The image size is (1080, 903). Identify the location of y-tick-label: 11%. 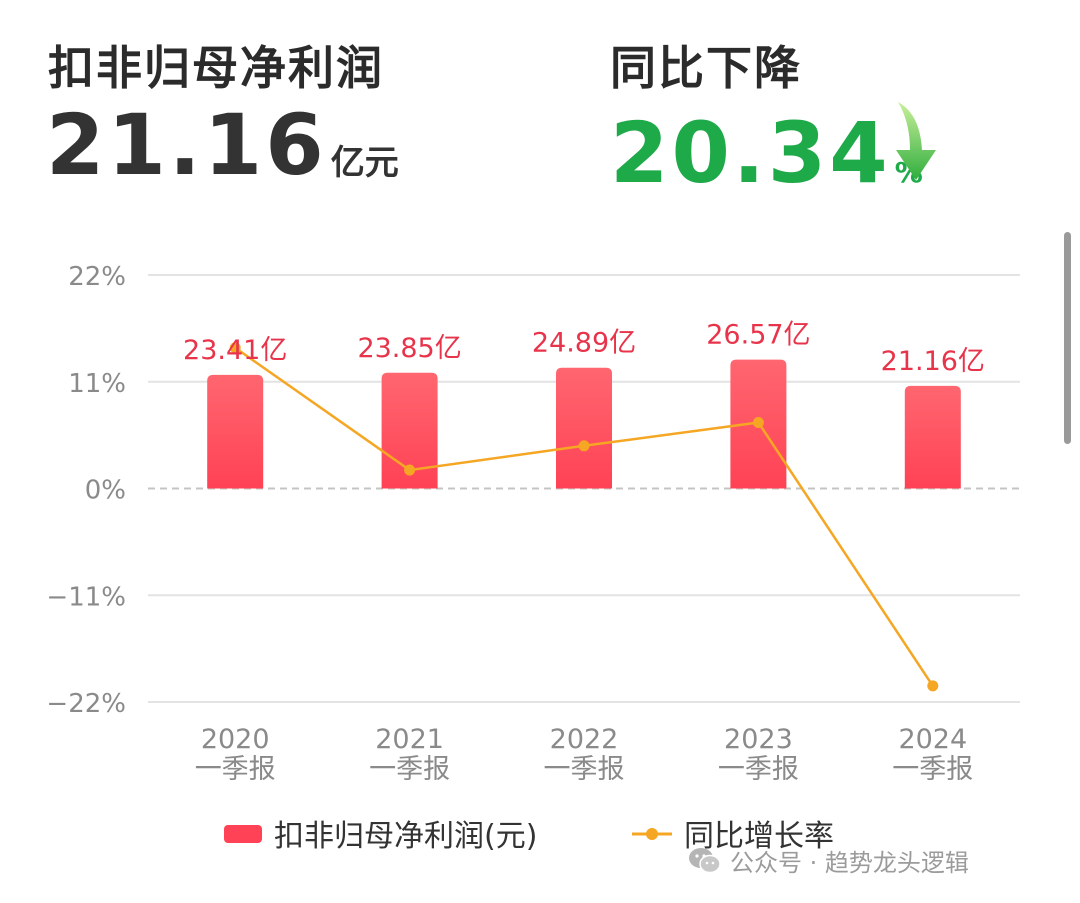
(97, 384).